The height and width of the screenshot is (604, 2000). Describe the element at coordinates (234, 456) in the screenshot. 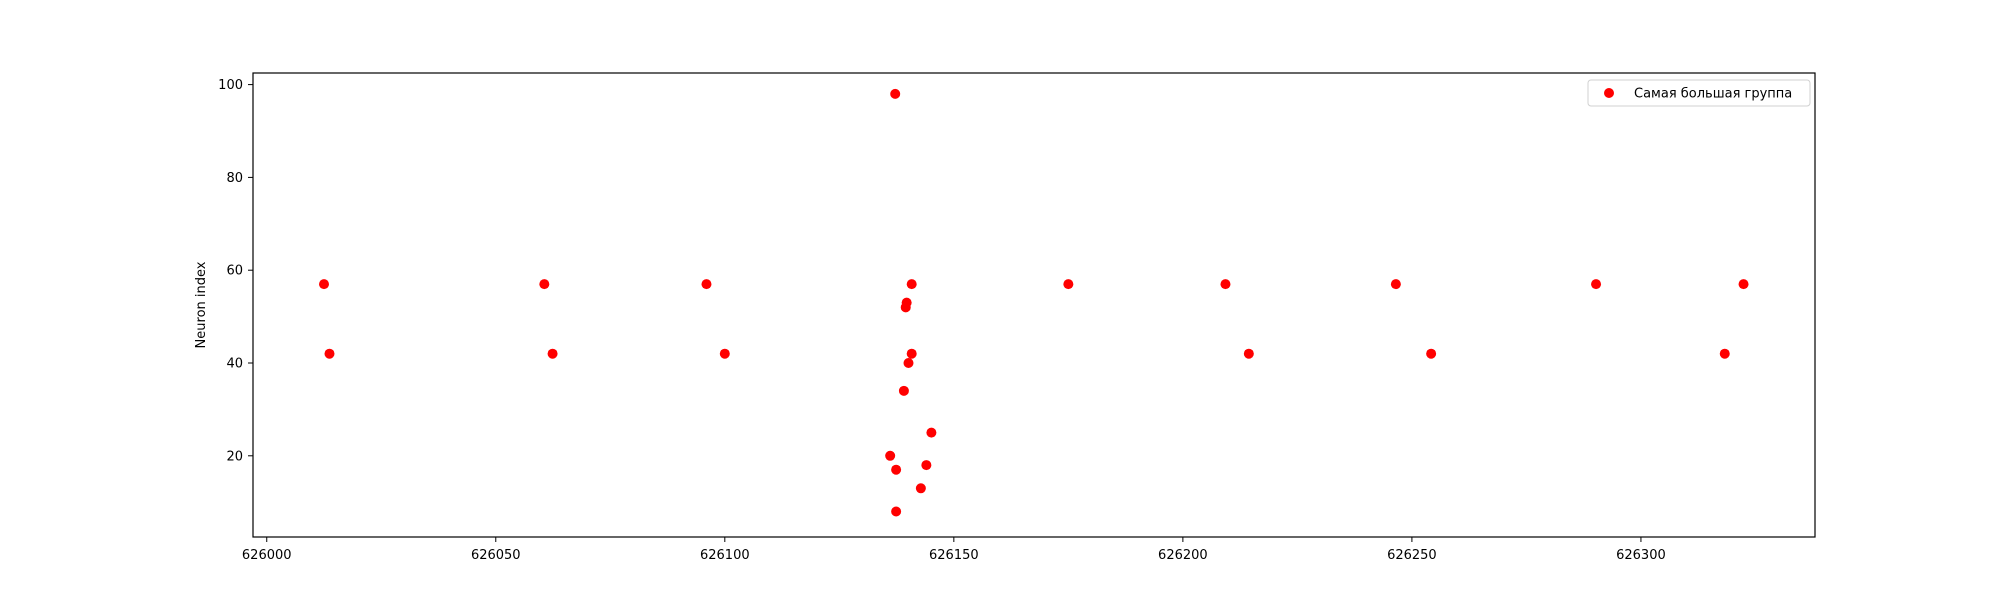

I see `y-tick-label: 20` at that location.